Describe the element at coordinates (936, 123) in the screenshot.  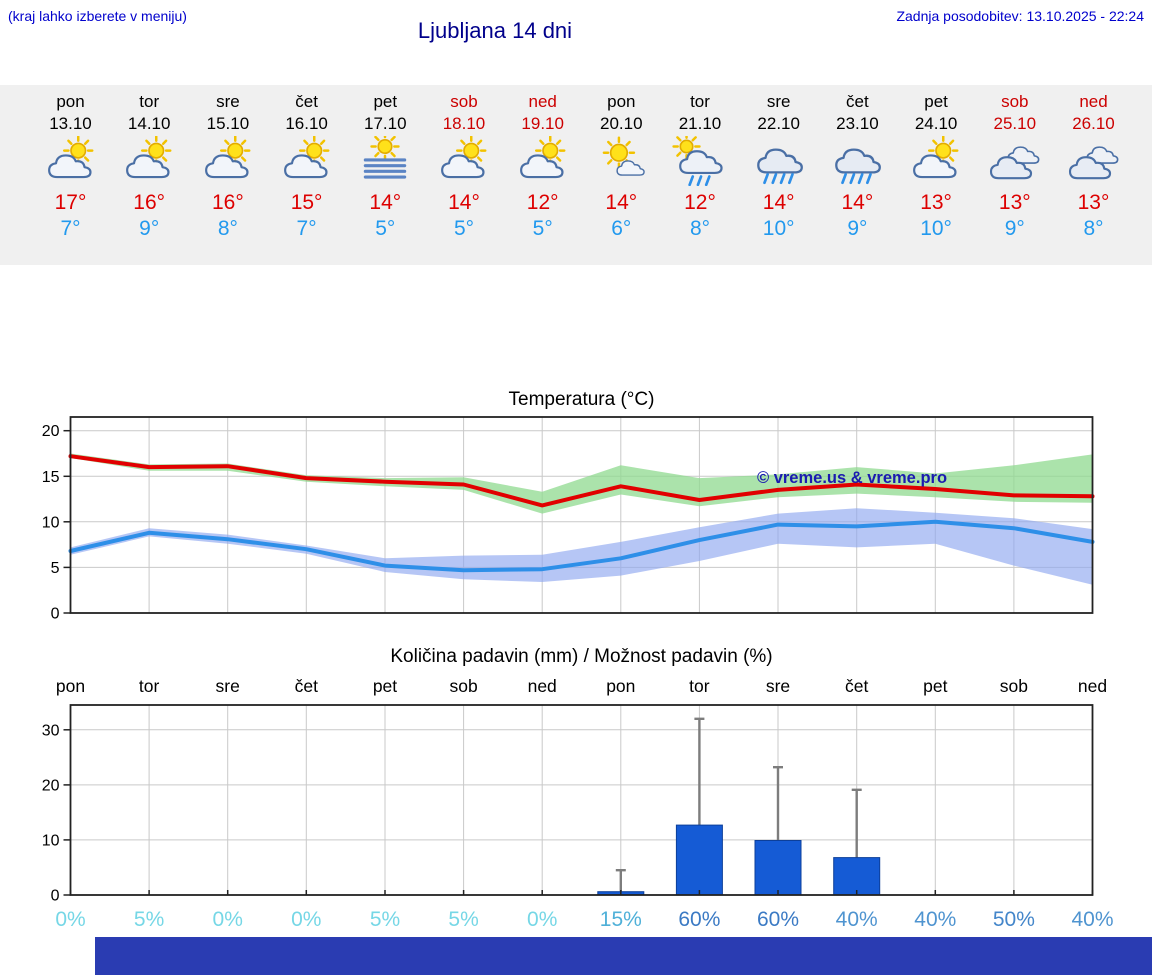
I see `day-date: 24.10` at that location.